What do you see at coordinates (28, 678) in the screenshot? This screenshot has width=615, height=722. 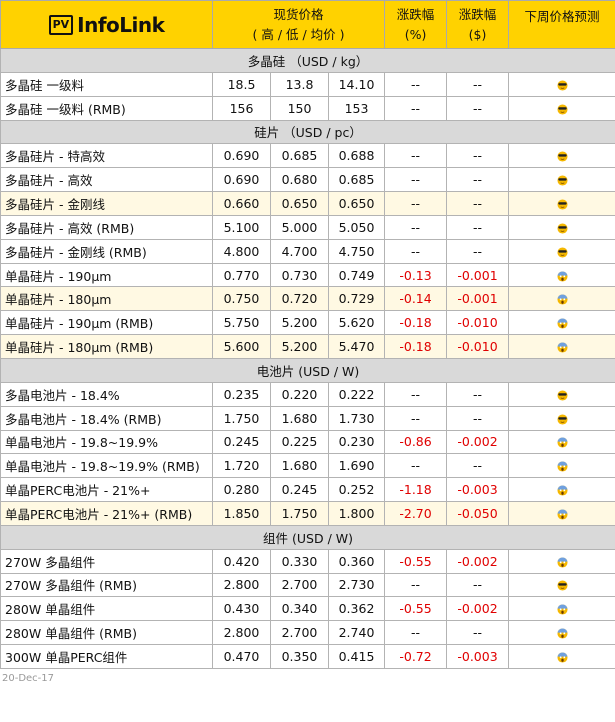 I see `footer-date: 20-Dec-17` at bounding box center [28, 678].